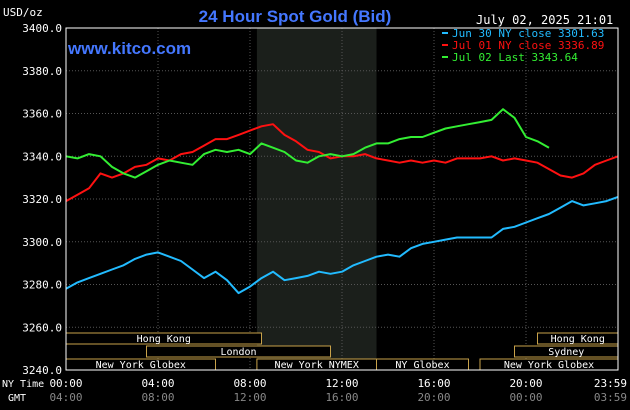 This screenshot has width=630, height=410. Describe the element at coordinates (433, 383) in the screenshot. I see `x-tick-label-ny: 16:00` at that location.